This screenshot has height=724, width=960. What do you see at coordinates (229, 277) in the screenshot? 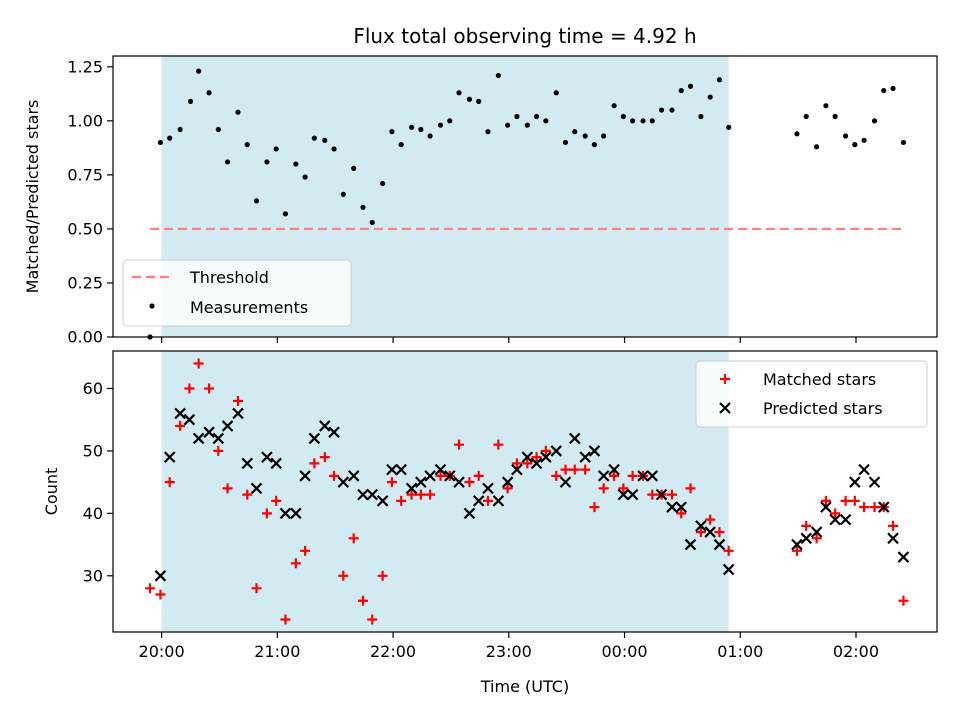
I see `legend-threshold-label: Threshold` at bounding box center [229, 277].